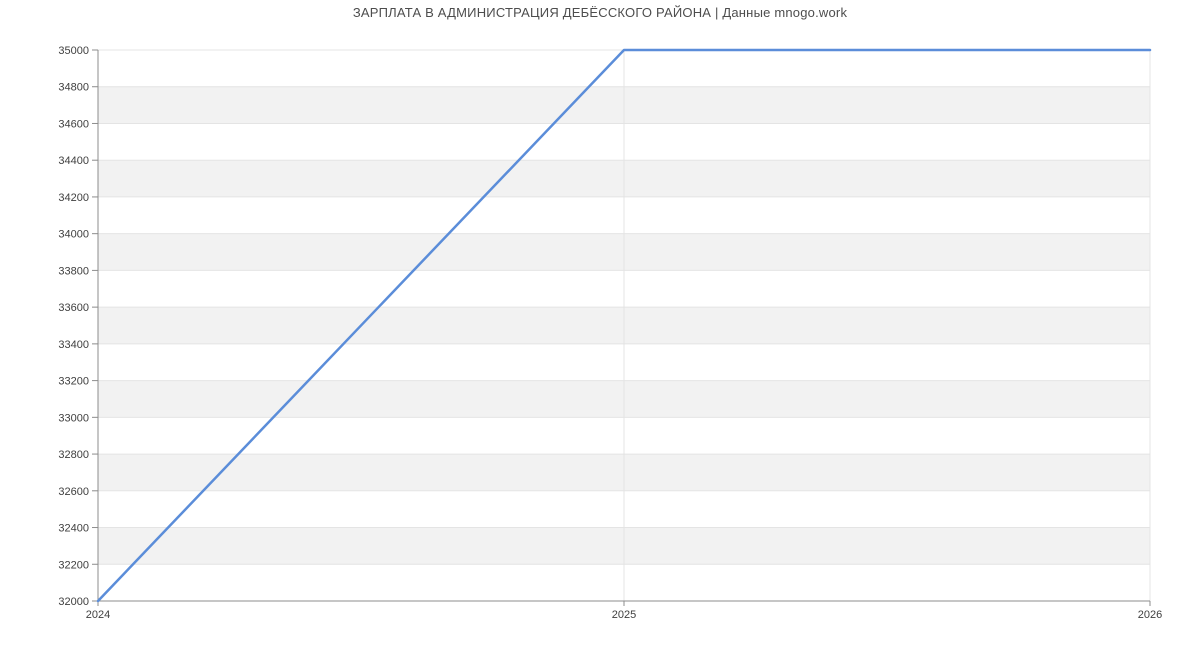 The height and width of the screenshot is (650, 1200). Describe the element at coordinates (73, 492) in the screenshot. I see `y-tick-label: 32600` at that location.